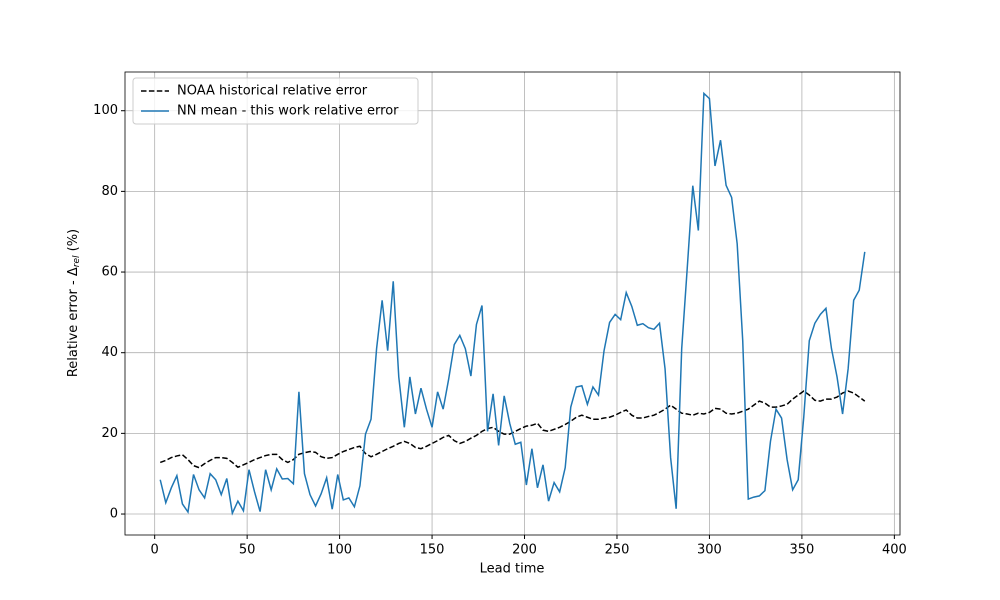  What do you see at coordinates (109, 272) in the screenshot?
I see `y-tick-label: 60` at bounding box center [109, 272].